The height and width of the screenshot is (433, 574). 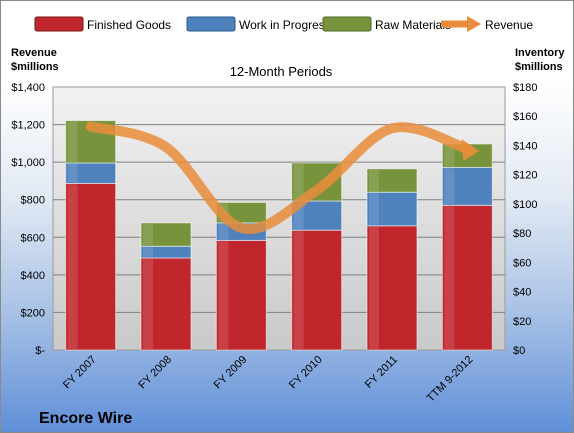 What do you see at coordinates (28, 219) in the screenshot?
I see `left-axis-ticks: $- $200 $400 $600 $800 $1,000 $1,200 $1,400` at bounding box center [28, 219].